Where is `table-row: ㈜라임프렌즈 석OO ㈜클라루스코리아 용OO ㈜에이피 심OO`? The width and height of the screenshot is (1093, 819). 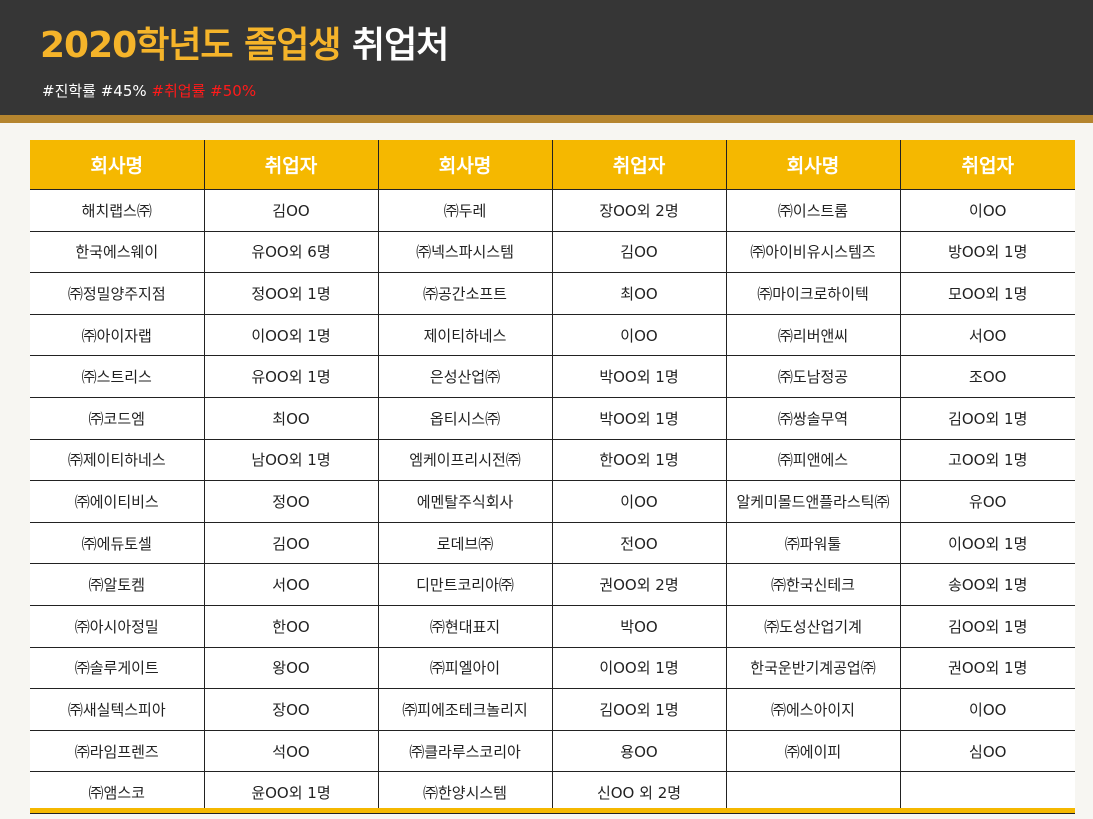
table-row: ㈜라임프렌즈 석OO ㈜클라루스코리아 용OO ㈜에이피 심OO is located at coordinates (552, 751).